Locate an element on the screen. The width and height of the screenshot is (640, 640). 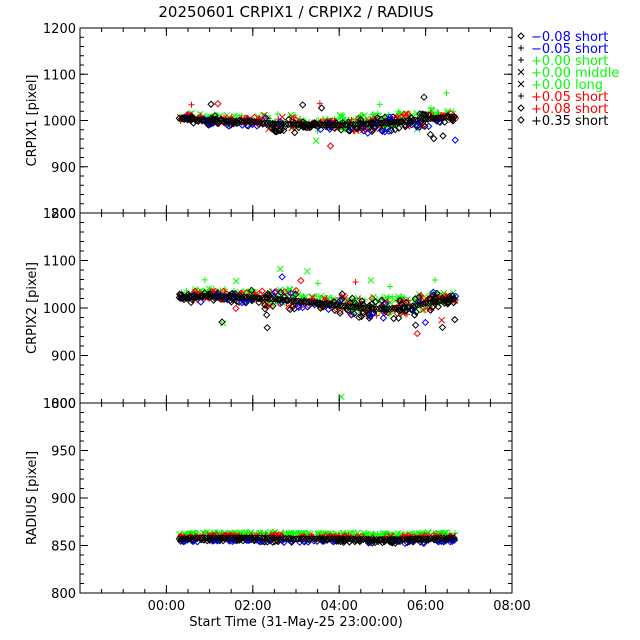
chart-title: 20250601 CRPIX1 / CRPIX2 / RADIUS is located at coordinates (295, 12).